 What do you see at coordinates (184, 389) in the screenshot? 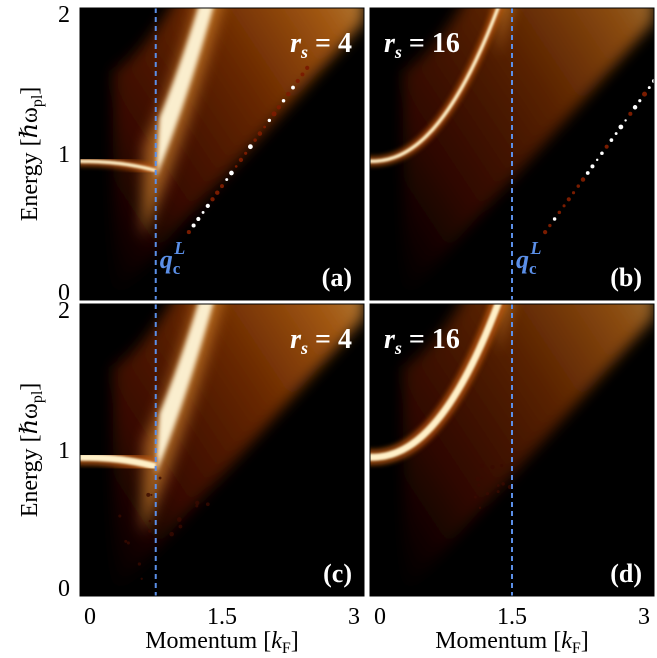
I see `band-core-c` at bounding box center [184, 389].